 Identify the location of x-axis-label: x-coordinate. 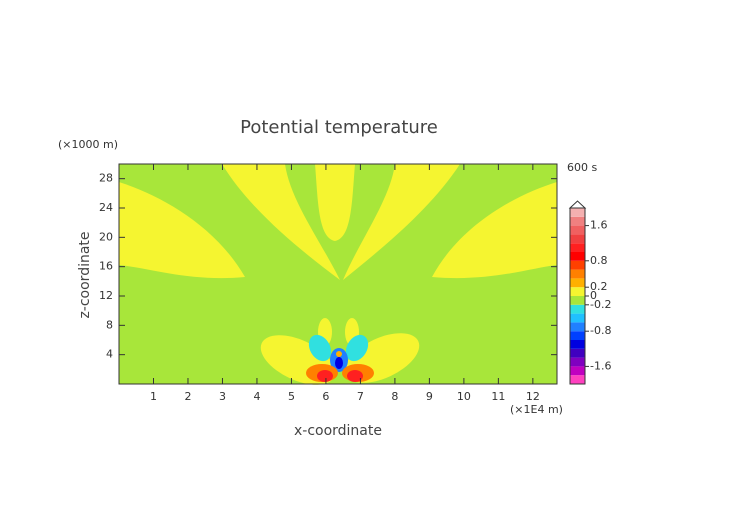
(338, 431).